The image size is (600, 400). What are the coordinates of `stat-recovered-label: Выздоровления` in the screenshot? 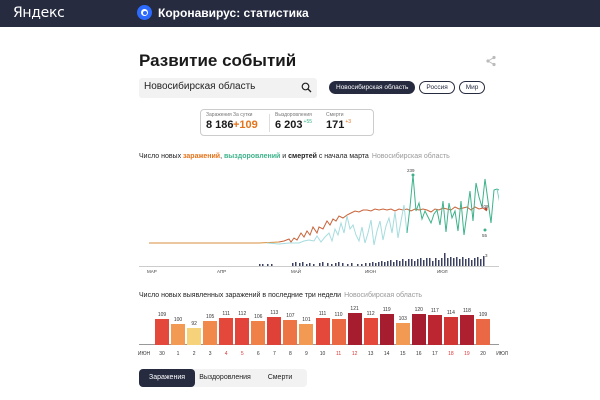 It's located at (293, 115).